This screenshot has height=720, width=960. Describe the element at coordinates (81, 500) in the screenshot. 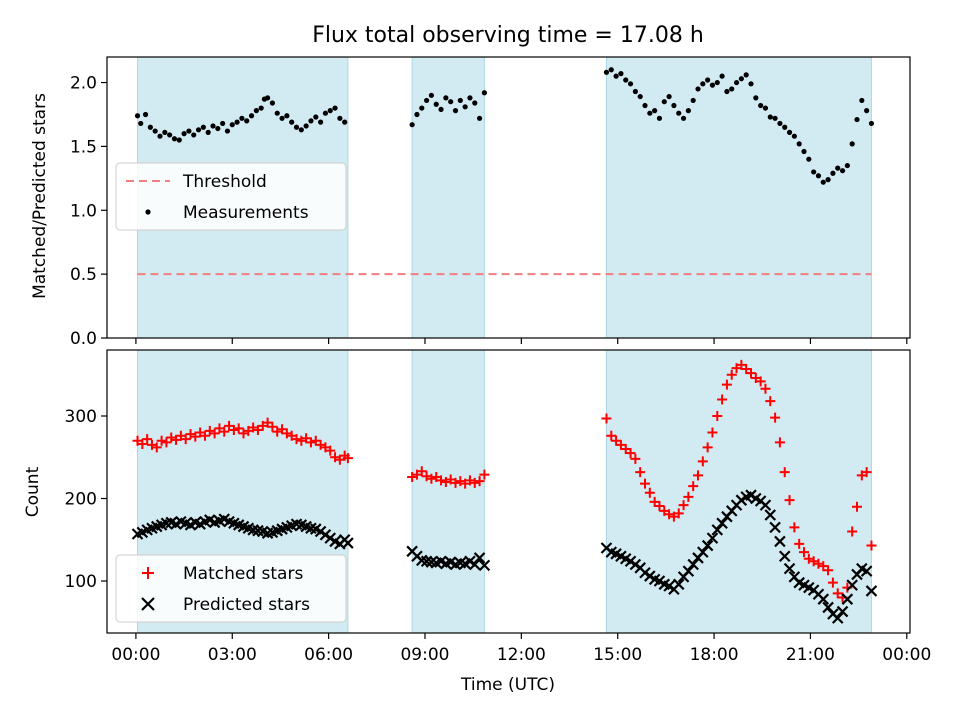

I see `y-tick-label: 200` at that location.